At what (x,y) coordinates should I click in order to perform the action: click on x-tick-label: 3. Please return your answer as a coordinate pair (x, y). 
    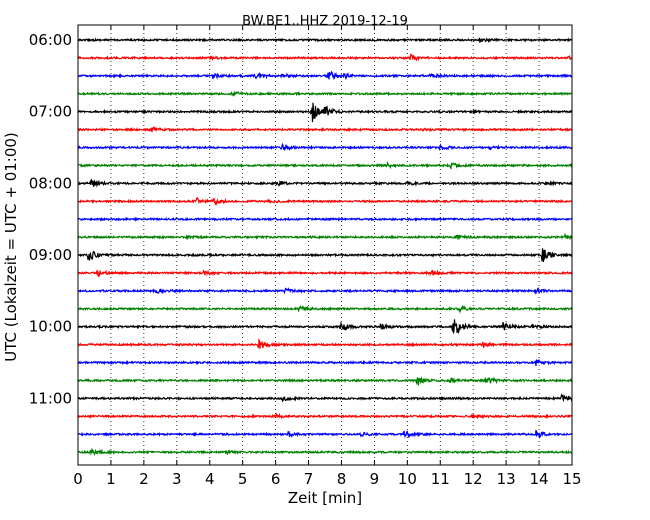
    Looking at the image, I should click on (177, 479).